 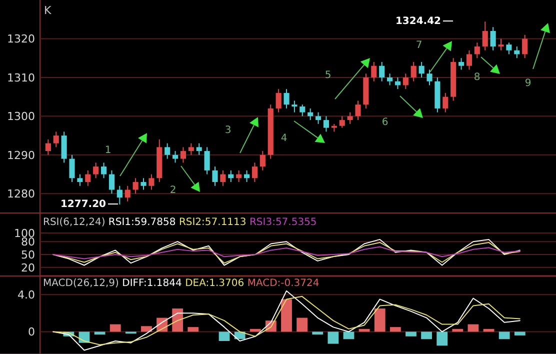 What do you see at coordinates (21, 193) in the screenshot?
I see `y-tick-label: 1280` at bounding box center [21, 193].